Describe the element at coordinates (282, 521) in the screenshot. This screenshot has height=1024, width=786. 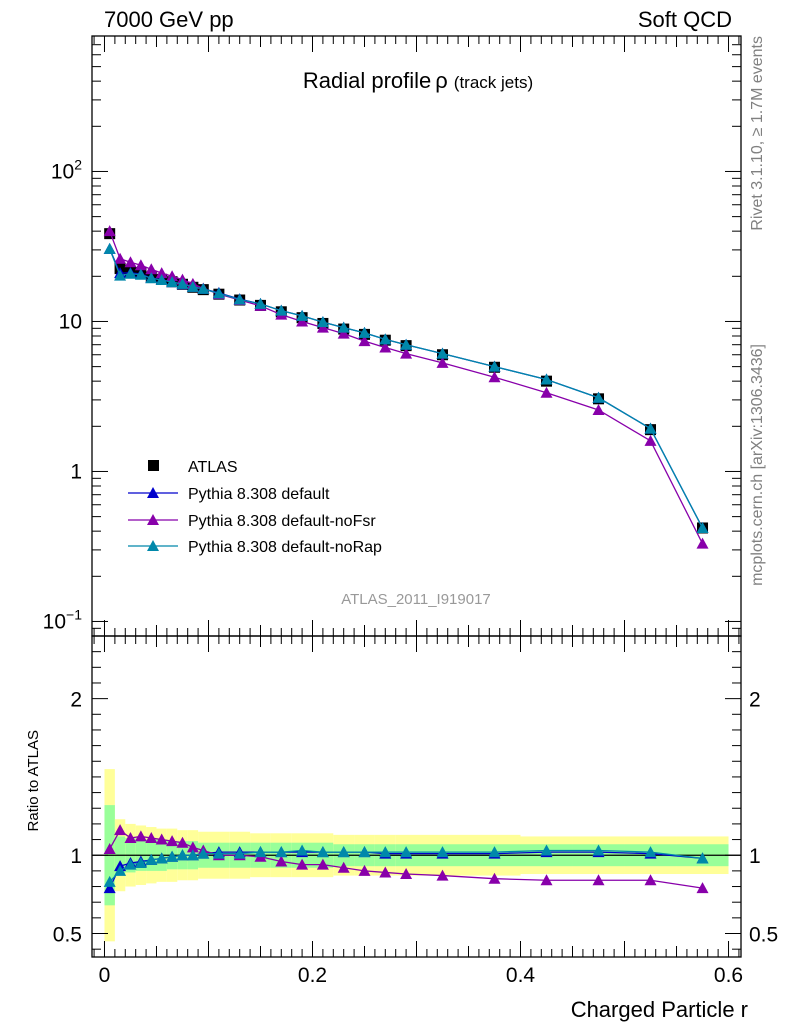
I see `legend-label-nofsr: Pythia 8.308 default-noFsr` at that location.